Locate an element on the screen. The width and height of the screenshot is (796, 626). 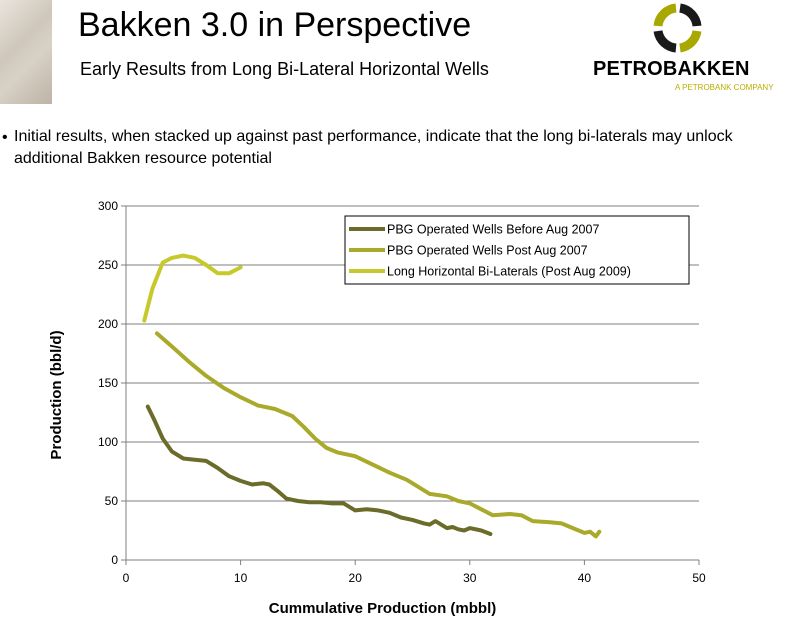
y-tick-label: 250 is located at coordinates (108, 265).